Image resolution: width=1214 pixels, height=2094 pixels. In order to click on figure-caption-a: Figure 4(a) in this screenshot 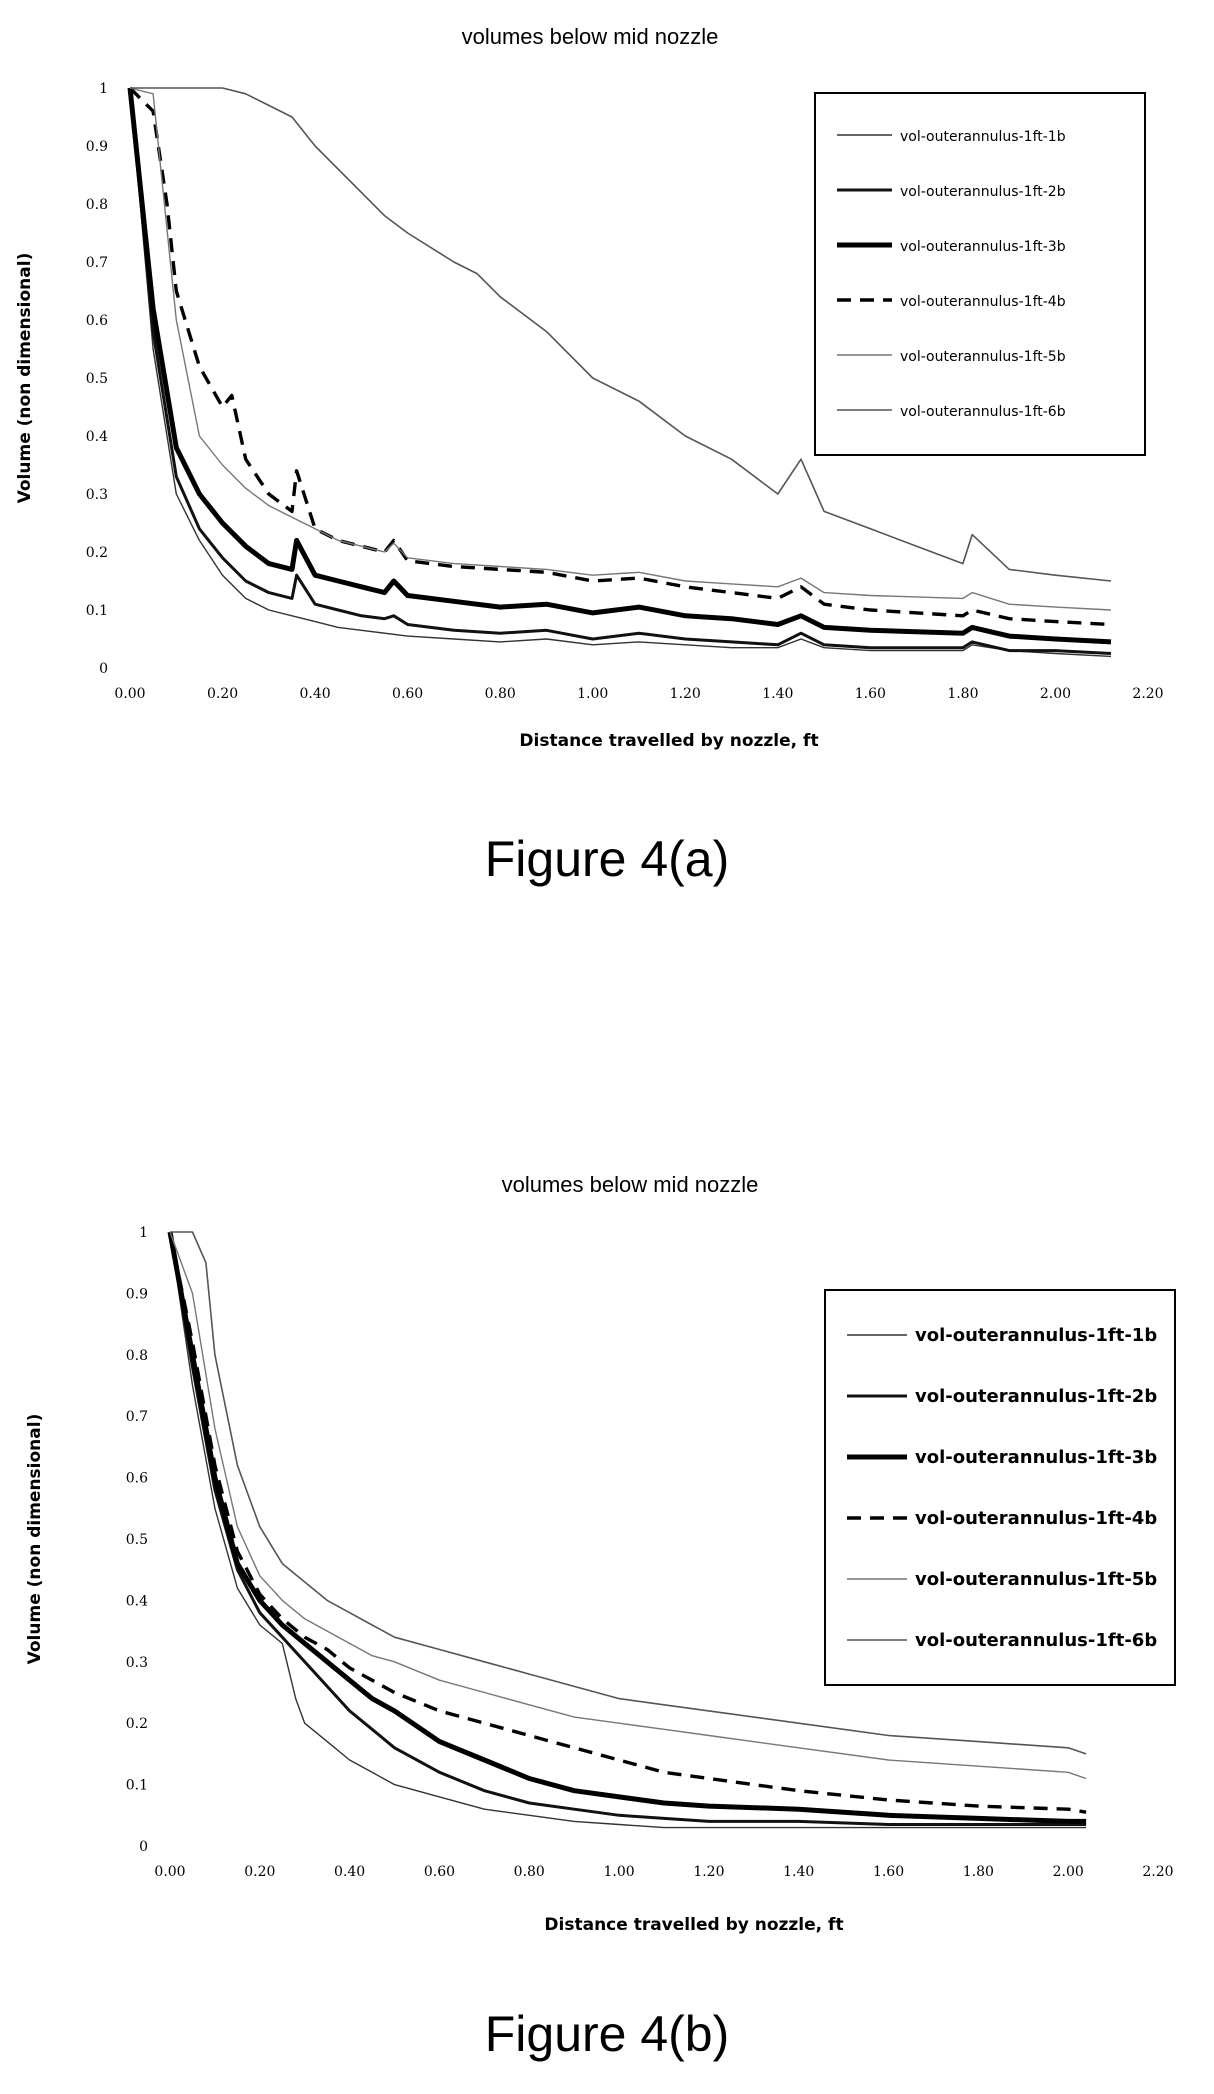, I will do `click(607, 859)`.